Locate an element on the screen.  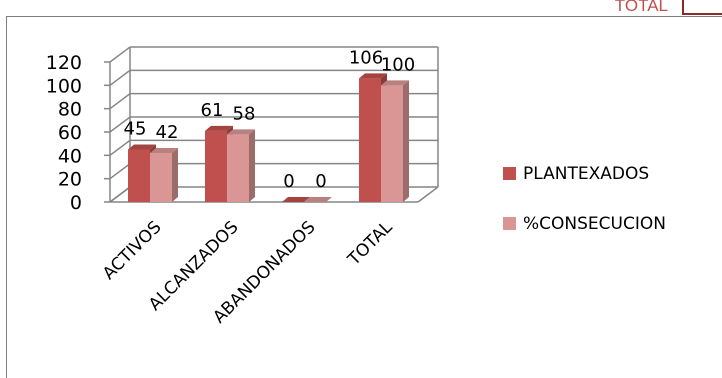
y-tick-label: 60 is located at coordinates (70, 133).